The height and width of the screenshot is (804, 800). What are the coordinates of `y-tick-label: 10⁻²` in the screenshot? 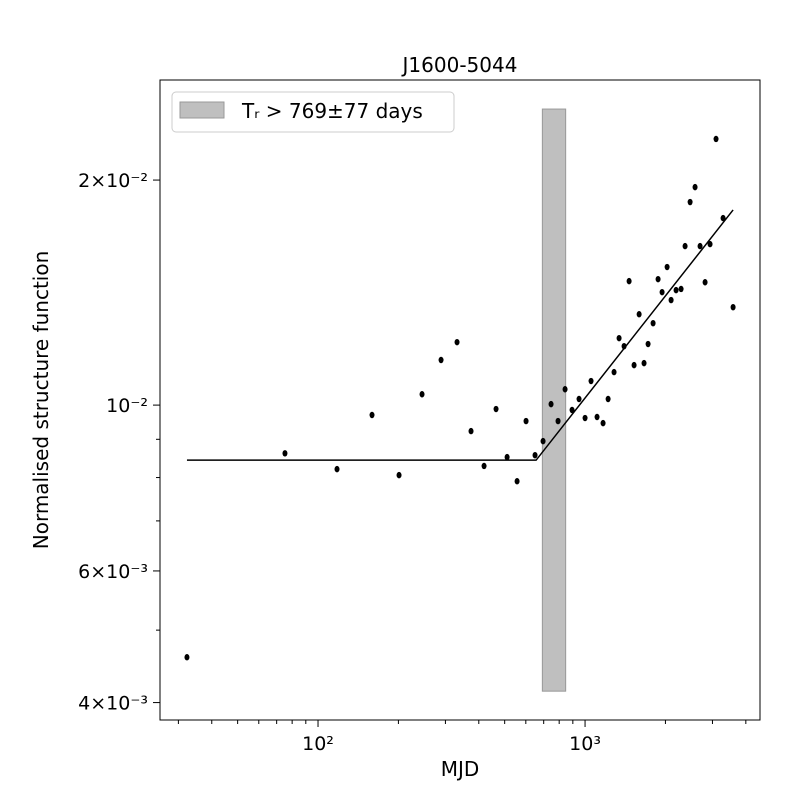 It's located at (127, 406).